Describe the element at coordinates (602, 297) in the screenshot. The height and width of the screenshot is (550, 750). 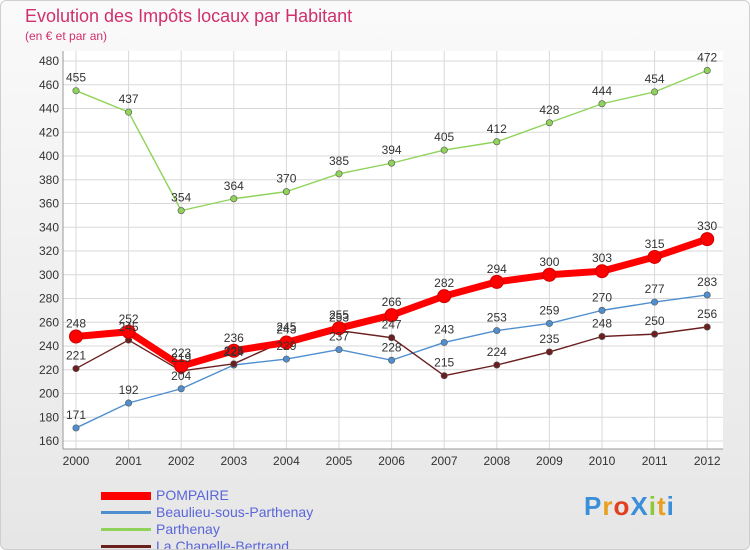
I see `data-label: 270` at that location.